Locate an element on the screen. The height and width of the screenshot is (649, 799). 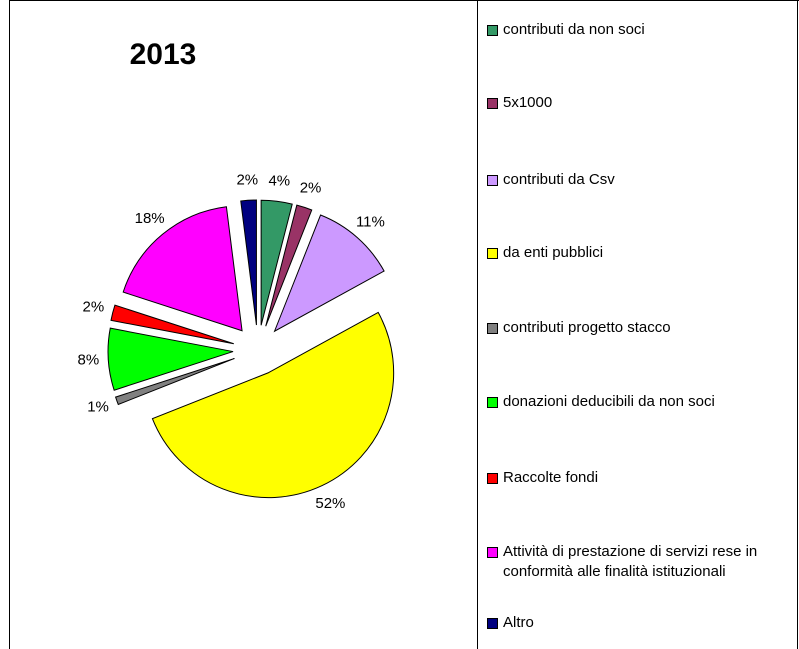
legend-item: contributi da non soci is located at coordinates (639, 30).